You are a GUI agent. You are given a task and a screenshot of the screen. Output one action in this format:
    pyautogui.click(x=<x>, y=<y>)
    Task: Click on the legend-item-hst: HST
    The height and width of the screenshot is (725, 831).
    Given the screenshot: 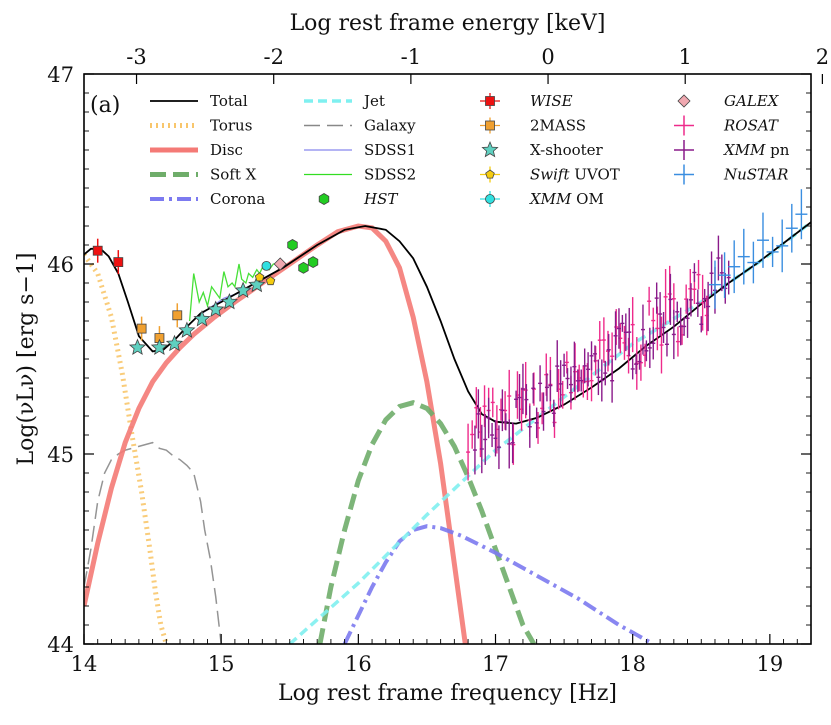 What is the action you would take?
    pyautogui.click(x=358, y=199)
    